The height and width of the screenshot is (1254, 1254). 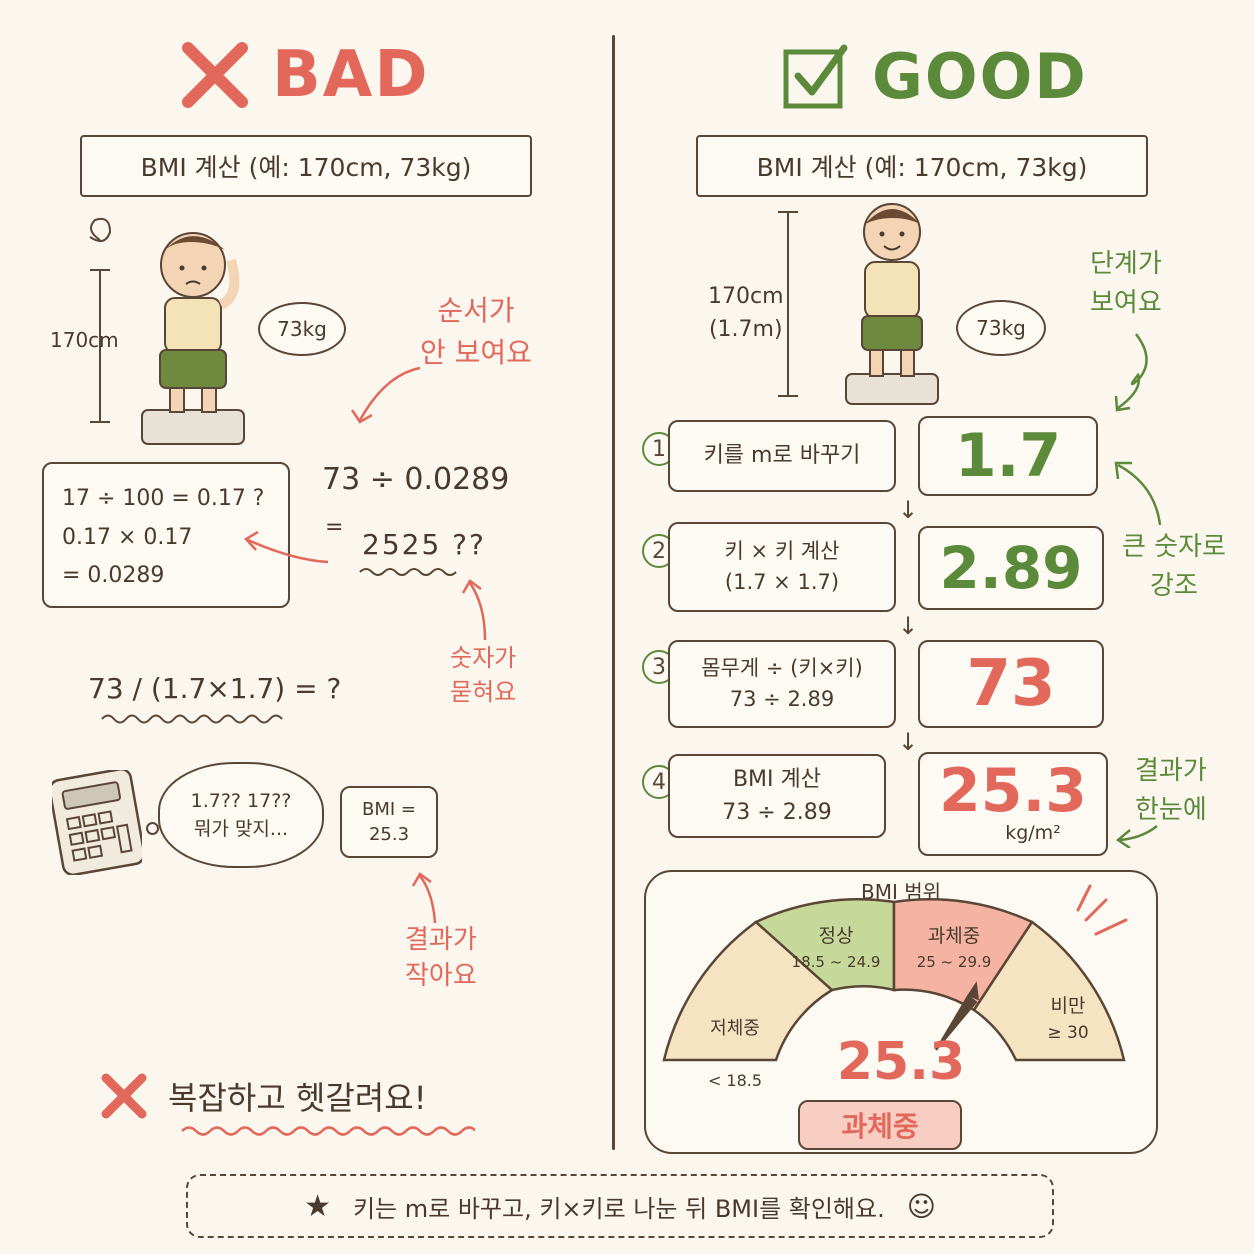 I want to click on bad-height-label: 170cm, so click(x=84, y=340).